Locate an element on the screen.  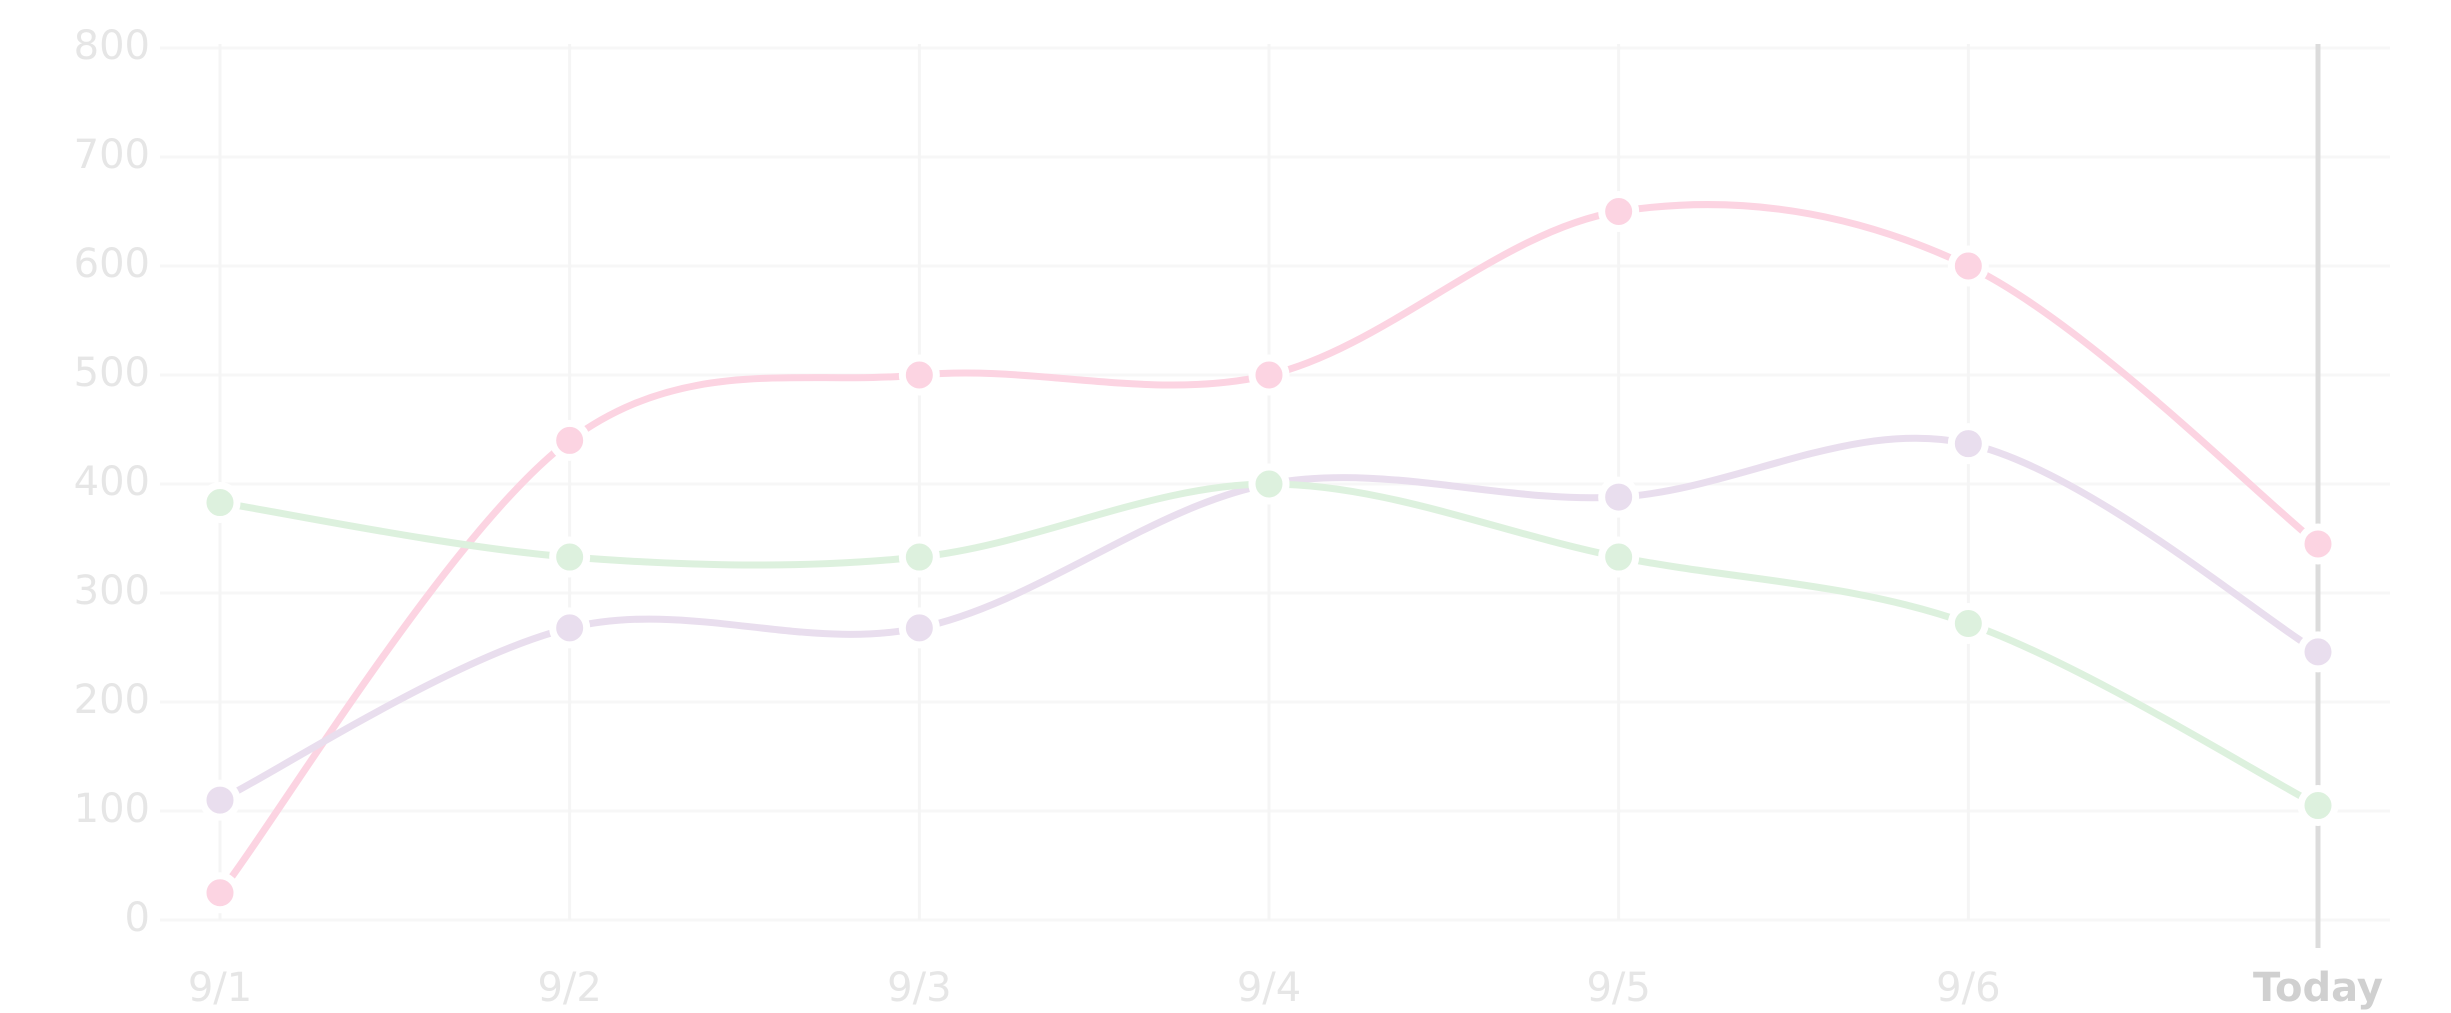
y-tick-label: 0 is located at coordinates (137, 918).